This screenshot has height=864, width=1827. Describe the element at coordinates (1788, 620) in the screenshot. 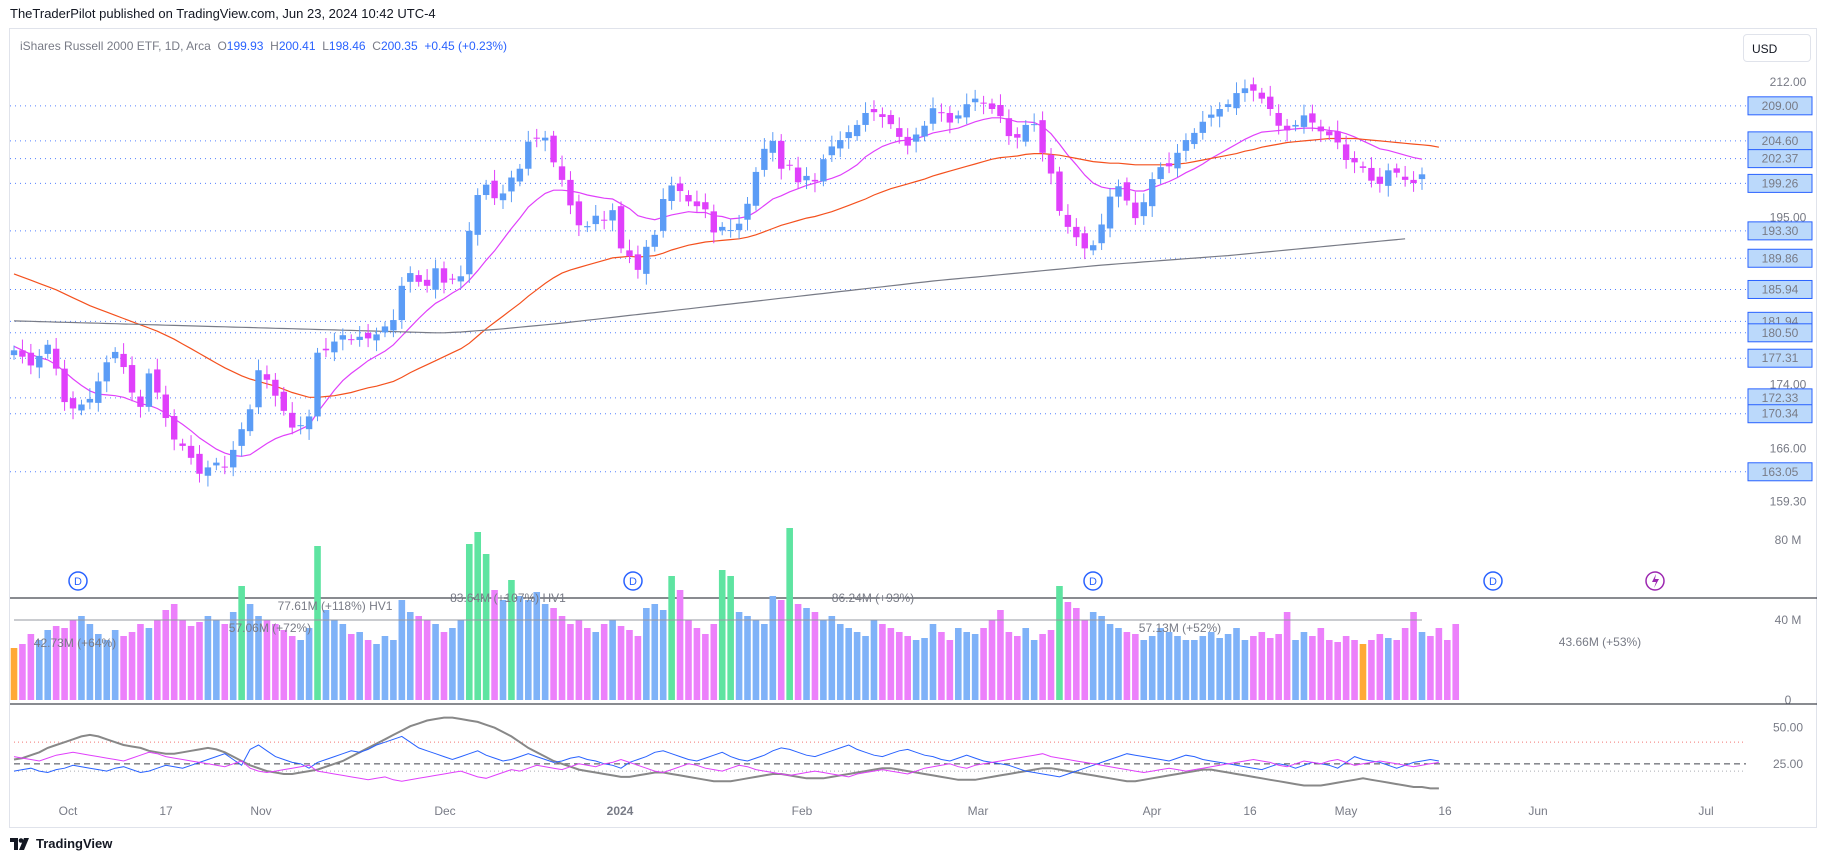

I see `volume-axis-tick: 40 M` at that location.